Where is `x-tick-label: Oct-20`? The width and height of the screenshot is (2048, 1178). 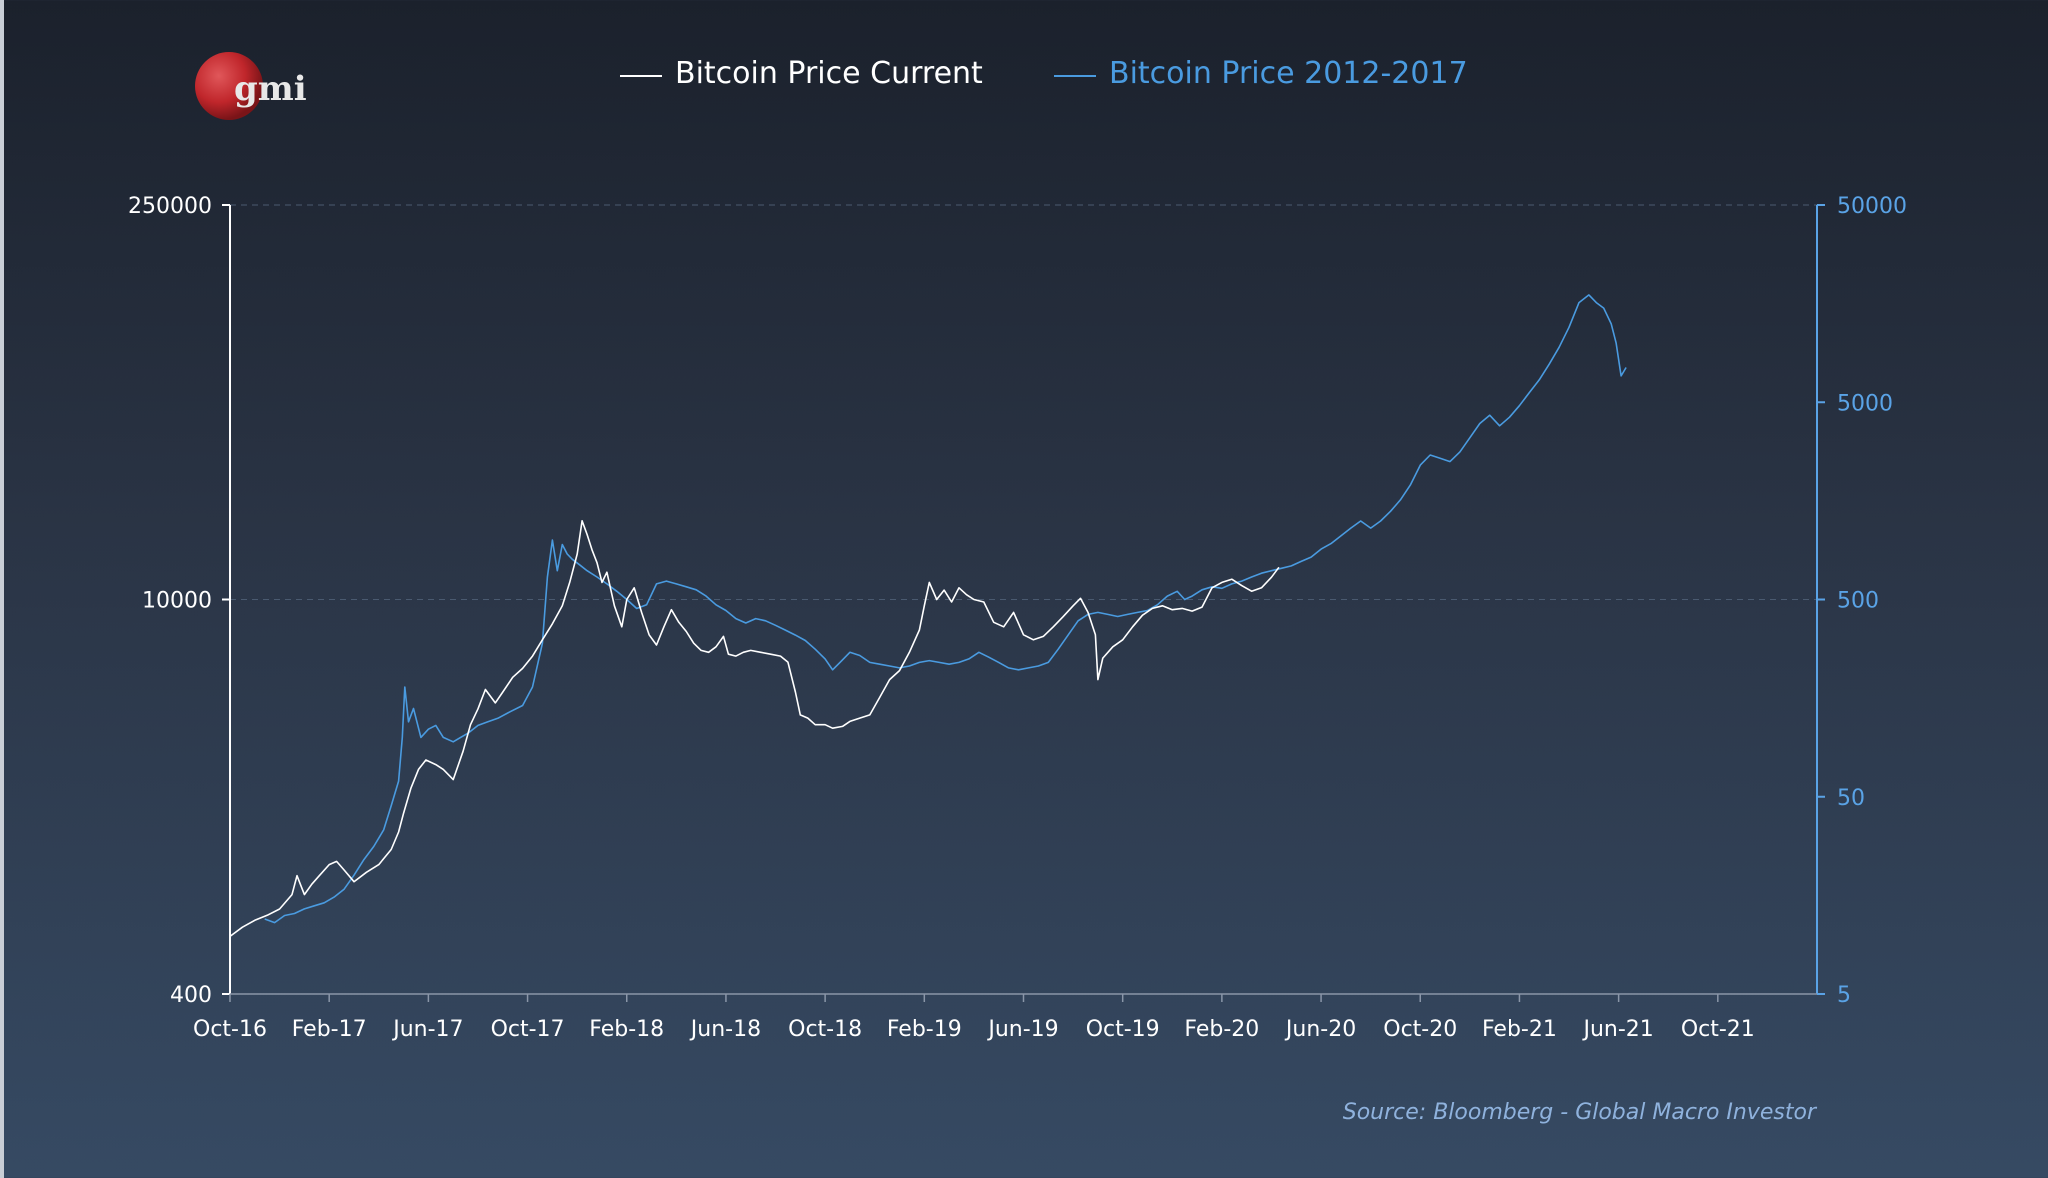 x-tick-label: Oct-20 is located at coordinates (1420, 1029).